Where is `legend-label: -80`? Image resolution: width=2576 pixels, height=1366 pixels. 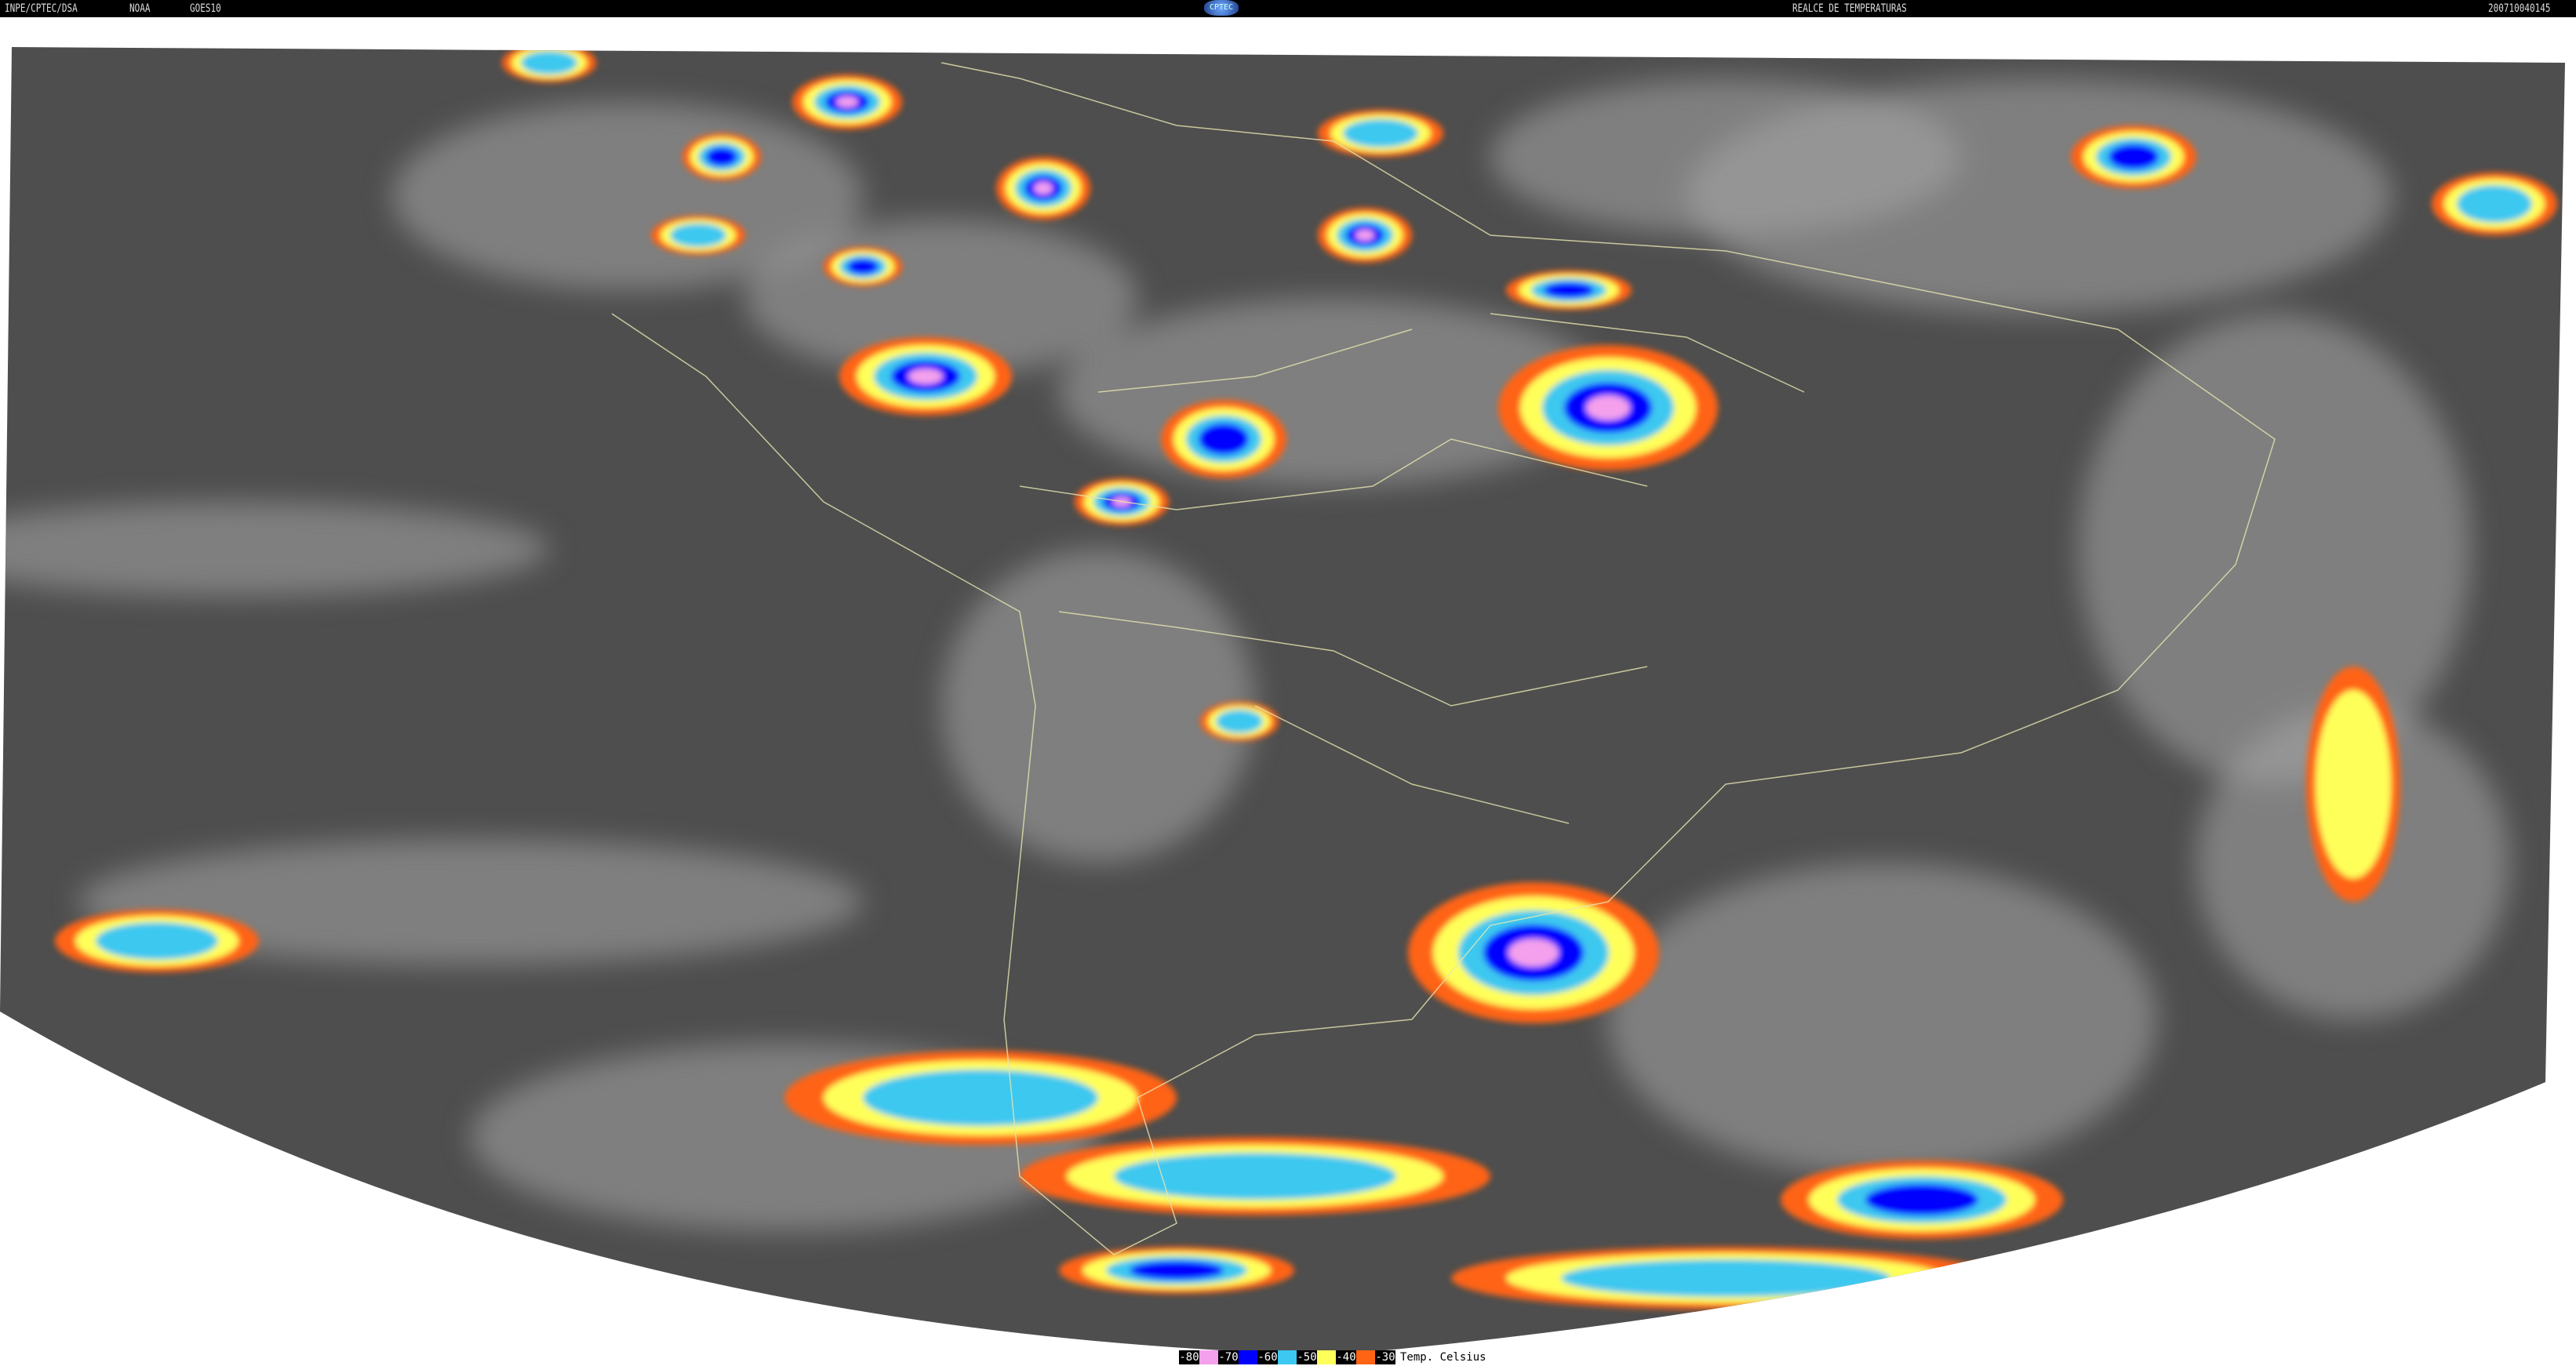
legend-label: -80 is located at coordinates (1189, 1357).